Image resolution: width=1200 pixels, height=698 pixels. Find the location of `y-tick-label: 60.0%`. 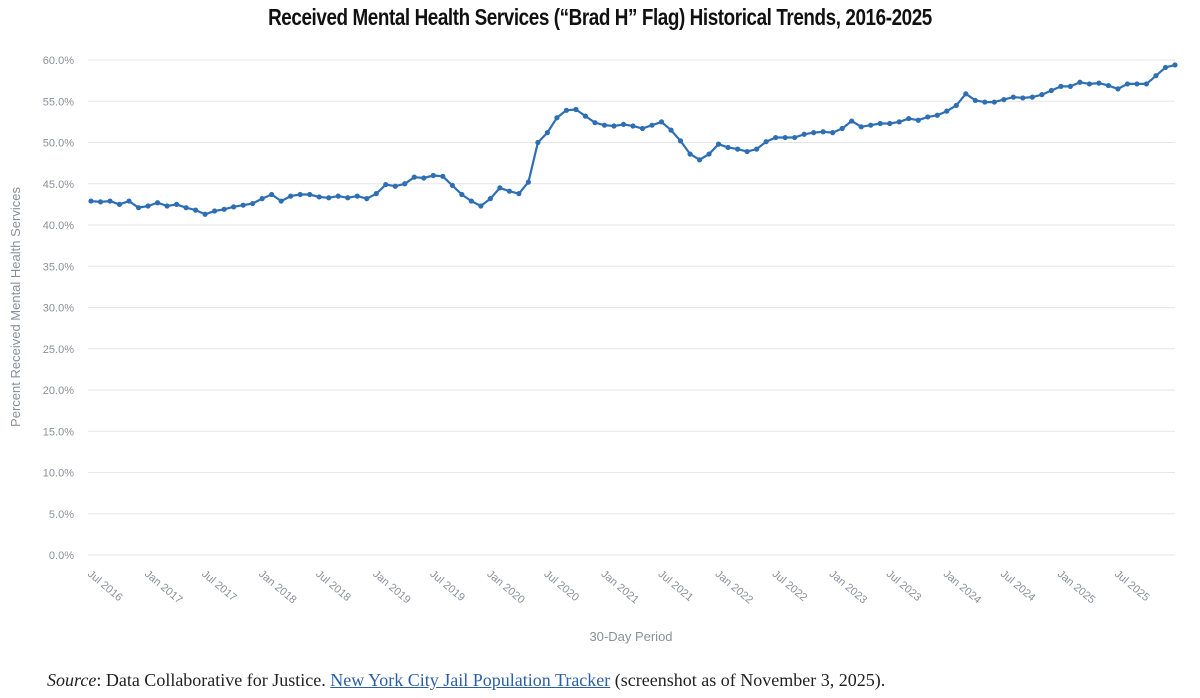

y-tick-label: 60.0% is located at coordinates (58, 61).